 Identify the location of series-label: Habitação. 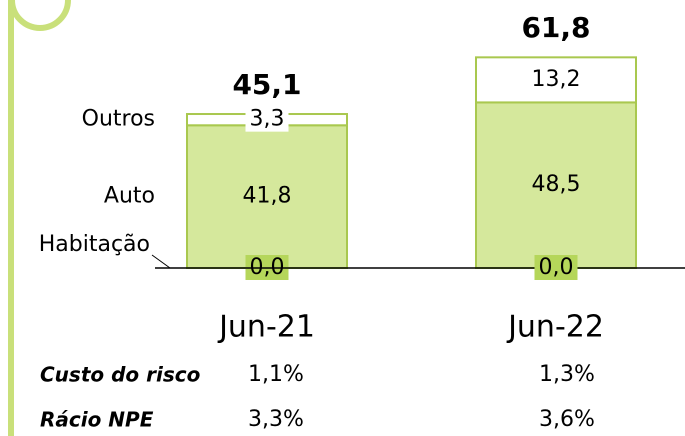
(94, 244).